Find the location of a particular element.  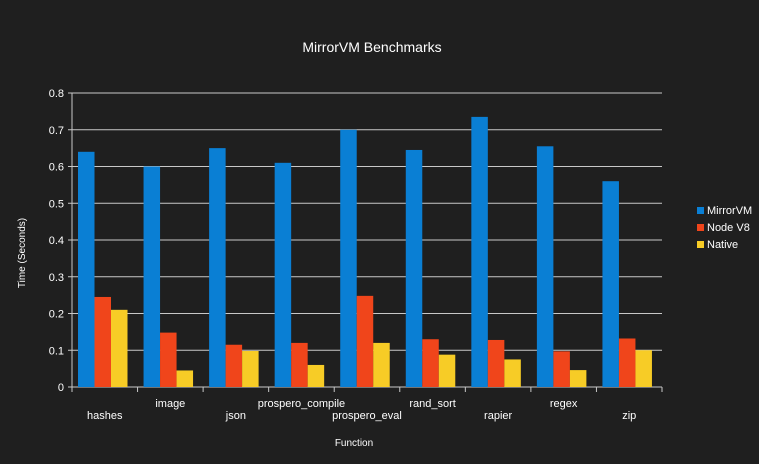

legend-label: MirrorVM is located at coordinates (729, 211).